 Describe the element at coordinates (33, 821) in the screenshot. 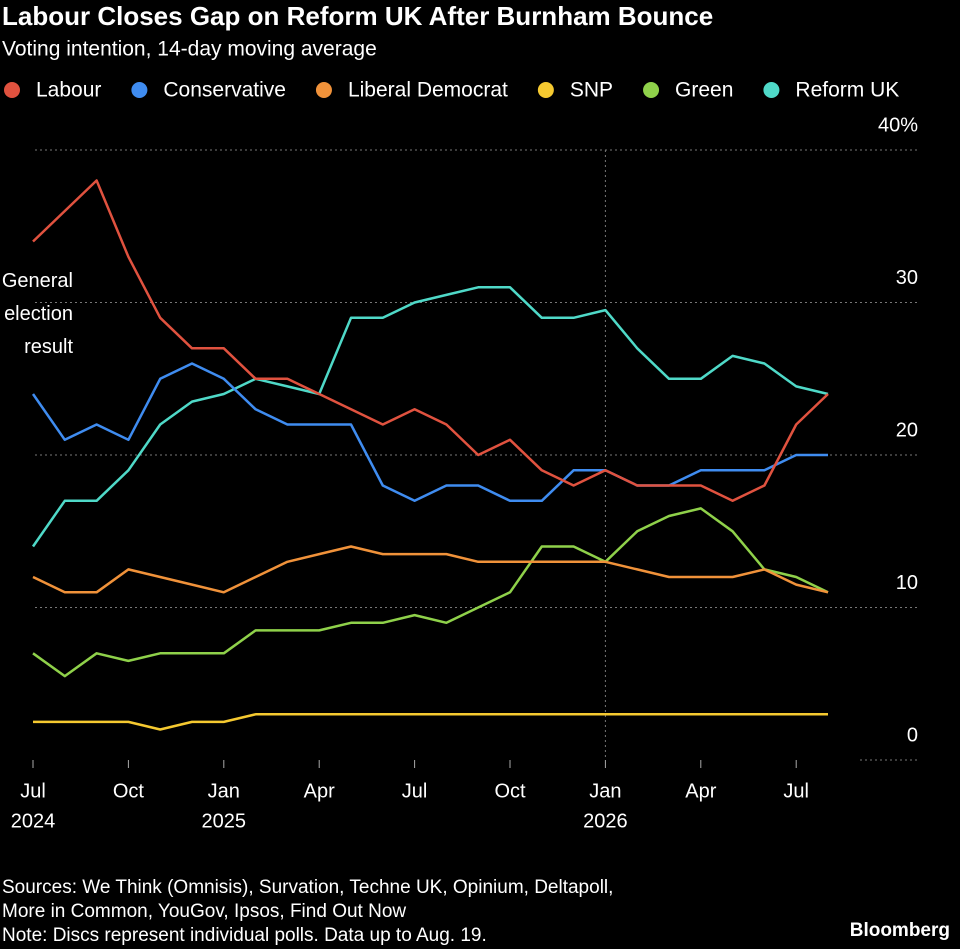

I see `x-year-label: 2024` at that location.